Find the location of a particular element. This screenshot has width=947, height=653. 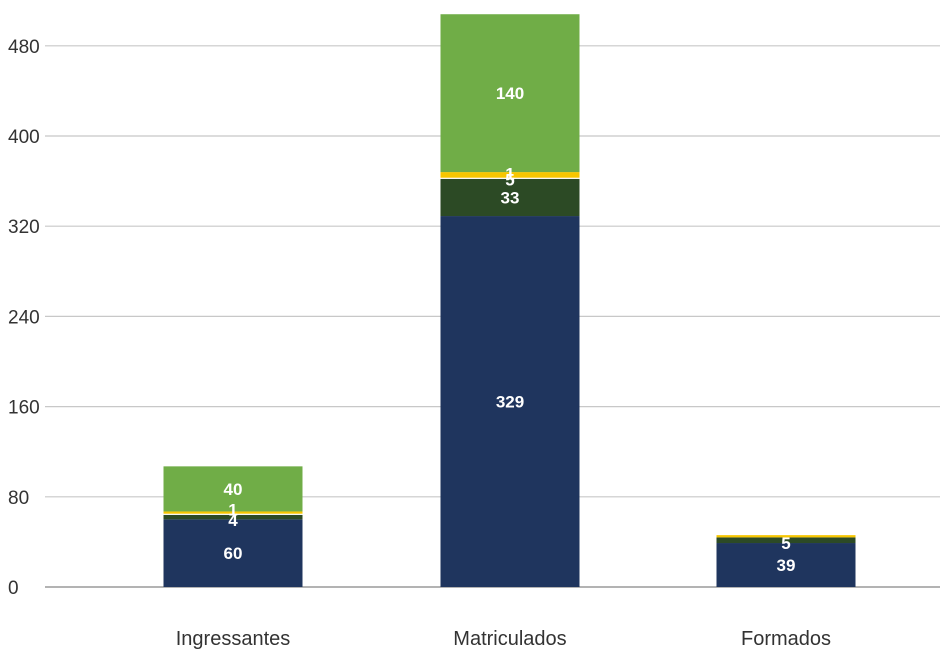

y-tick-label: 480 is located at coordinates (24, 47).